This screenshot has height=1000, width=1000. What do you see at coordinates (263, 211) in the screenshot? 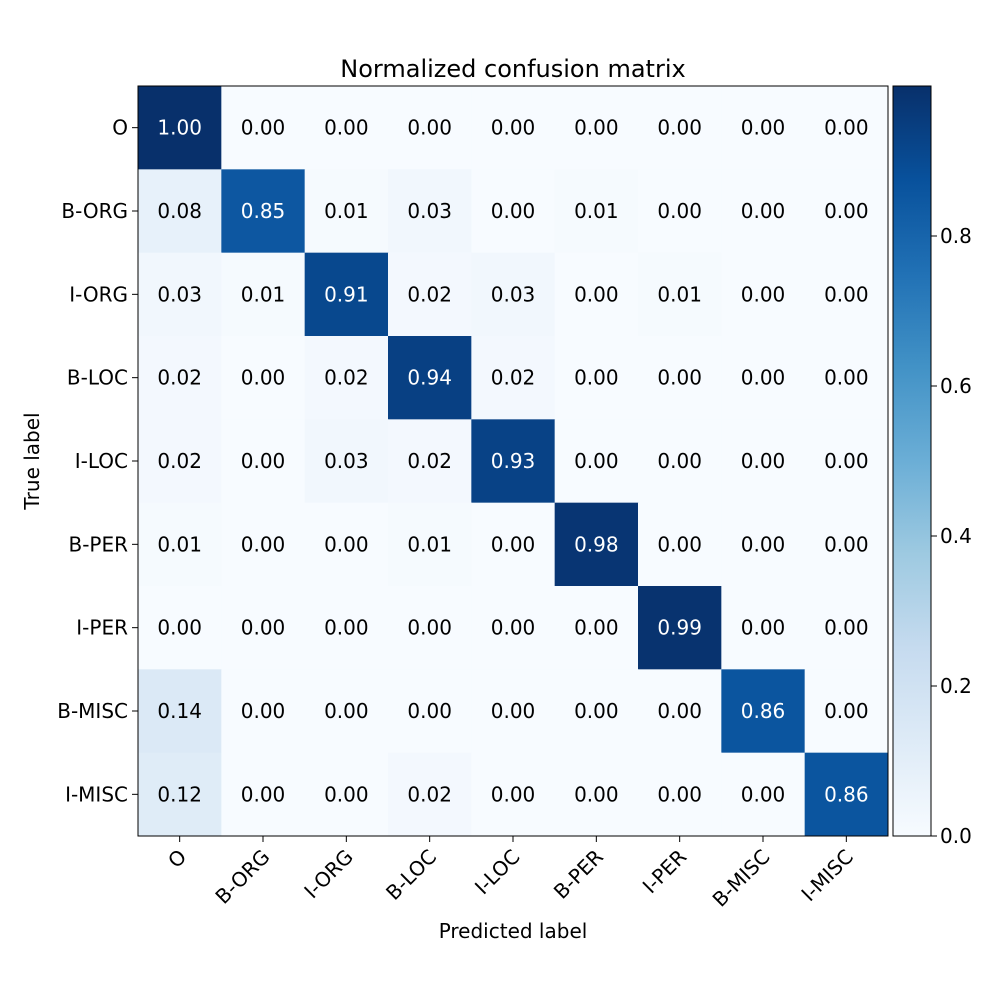
I see `cell-value-label: 0.85` at bounding box center [263, 211].